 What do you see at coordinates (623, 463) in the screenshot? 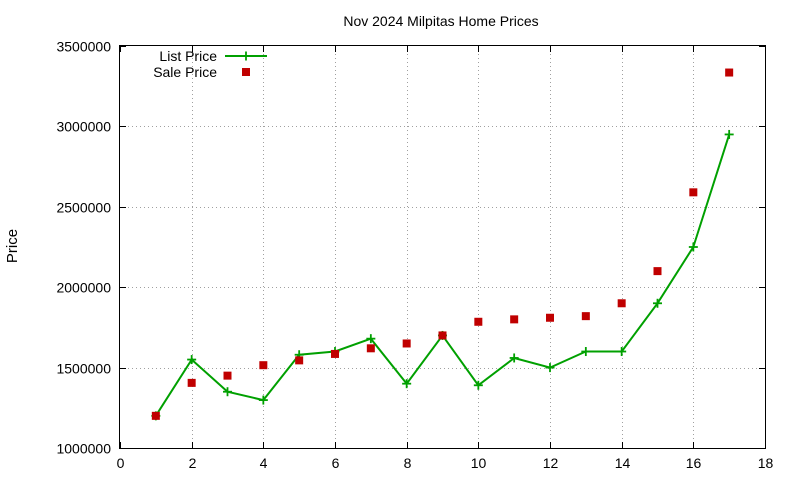
I see `x-tick-label: 14` at bounding box center [623, 463].